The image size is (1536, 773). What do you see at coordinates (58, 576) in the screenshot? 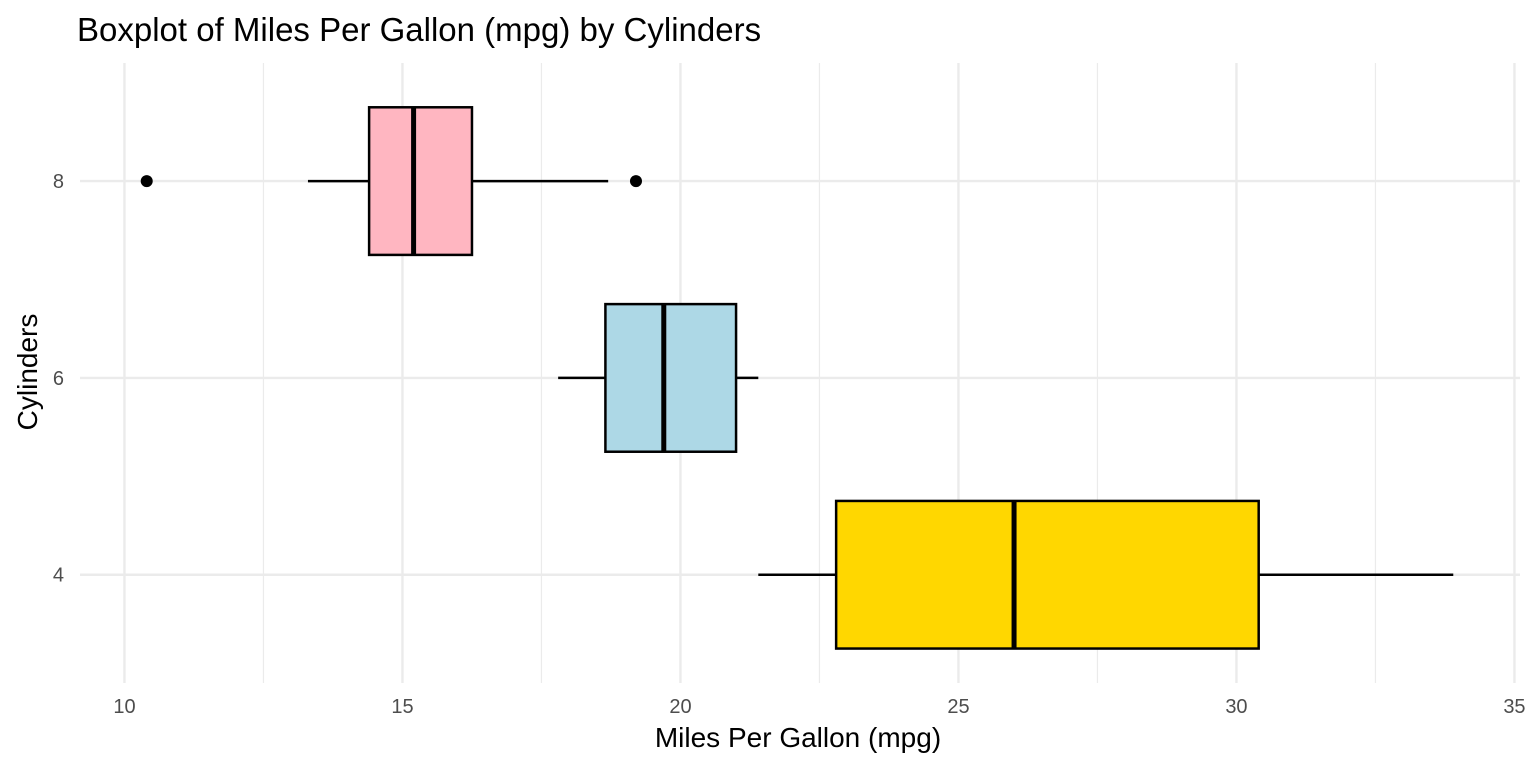
I see `y-tick-label: 4` at bounding box center [58, 576].